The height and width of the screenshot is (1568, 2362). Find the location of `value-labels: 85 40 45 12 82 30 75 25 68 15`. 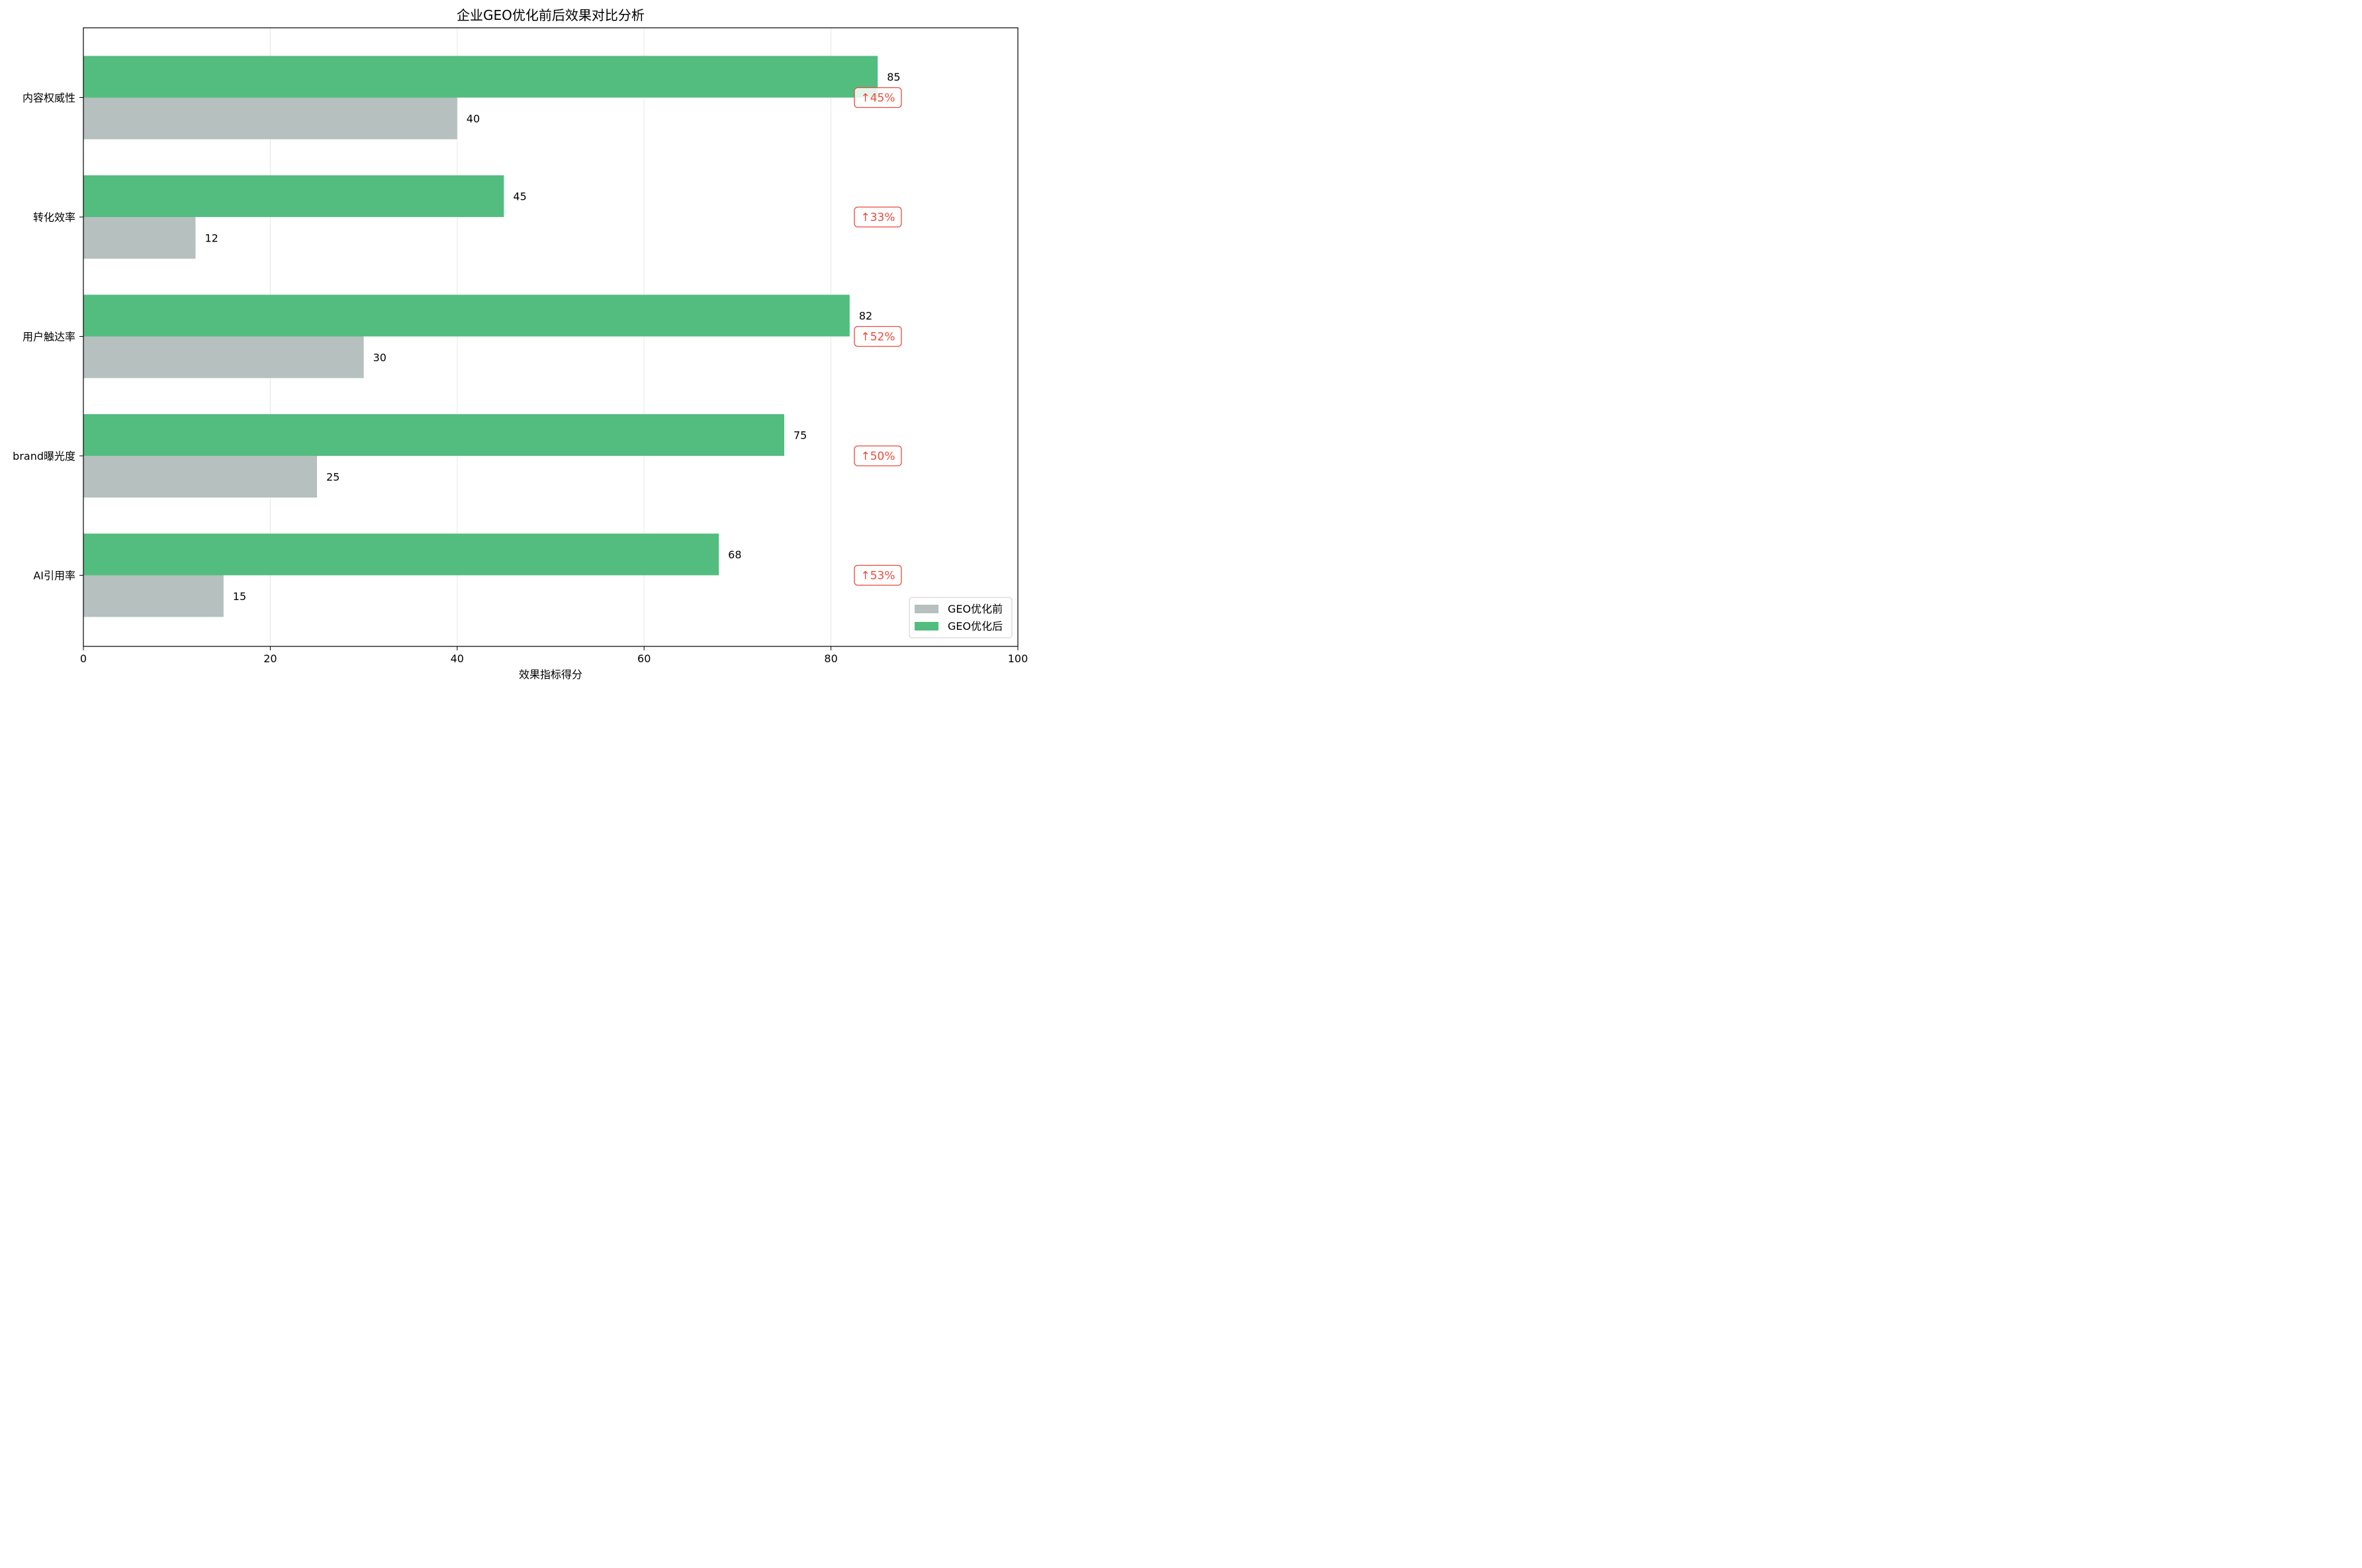

value-labels: 85 40 45 12 82 30 75 25 68 15 is located at coordinates (552, 337).